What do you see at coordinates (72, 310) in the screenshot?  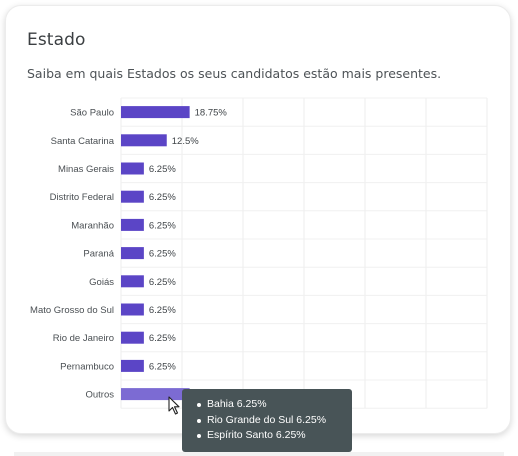 I see `category-label: Mato Grosso do Sul` at bounding box center [72, 310].